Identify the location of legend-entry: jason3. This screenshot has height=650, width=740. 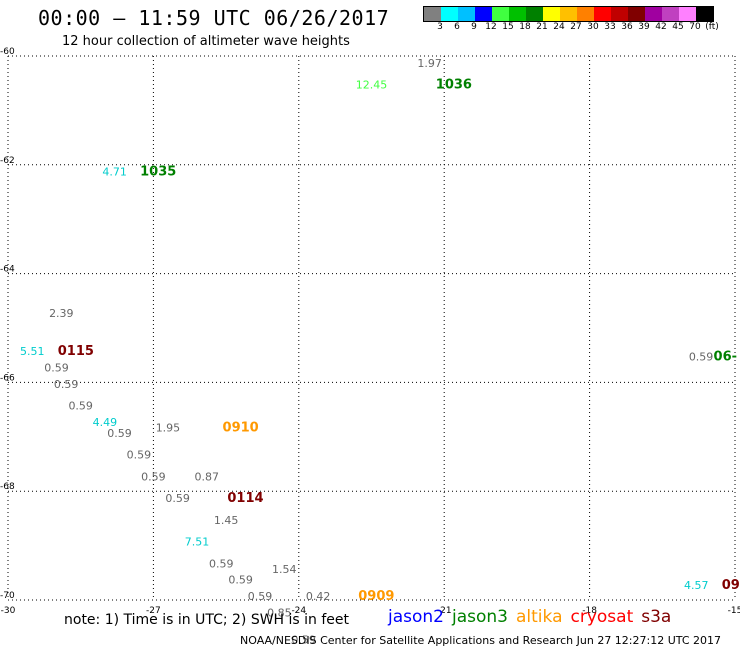
(480, 617).